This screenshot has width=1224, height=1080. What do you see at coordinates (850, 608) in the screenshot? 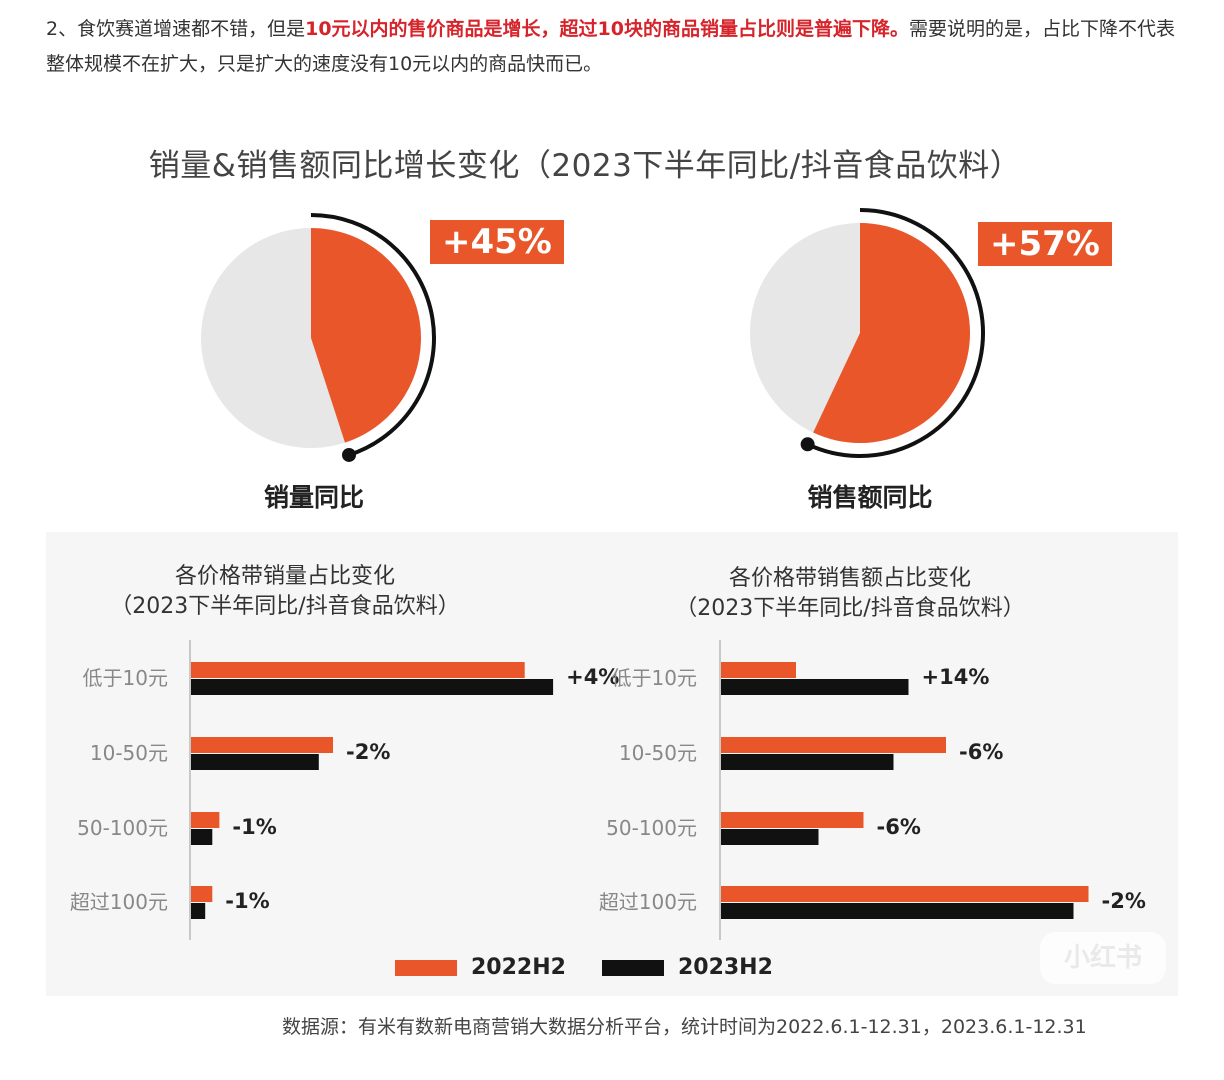
I see `bar2-subtitle: （2023下半年同比/抖音食品饮料）` at bounding box center [850, 608].